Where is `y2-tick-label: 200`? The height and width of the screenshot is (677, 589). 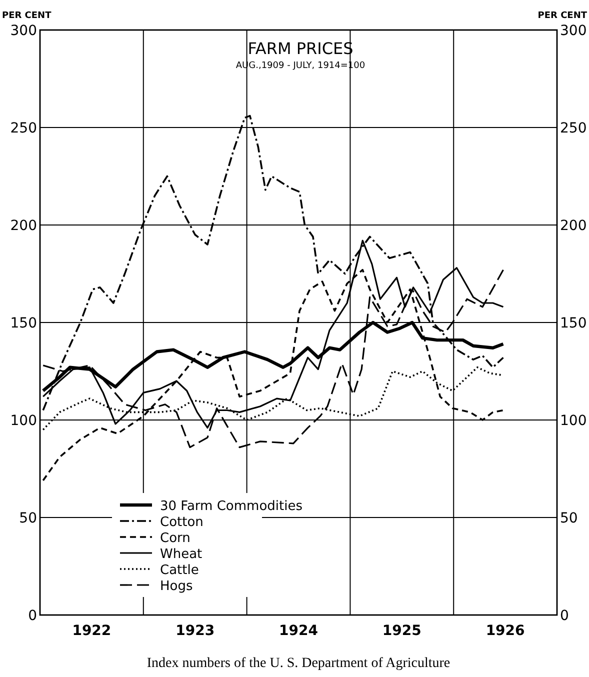 y2-tick-label: 200 is located at coordinates (573, 226).